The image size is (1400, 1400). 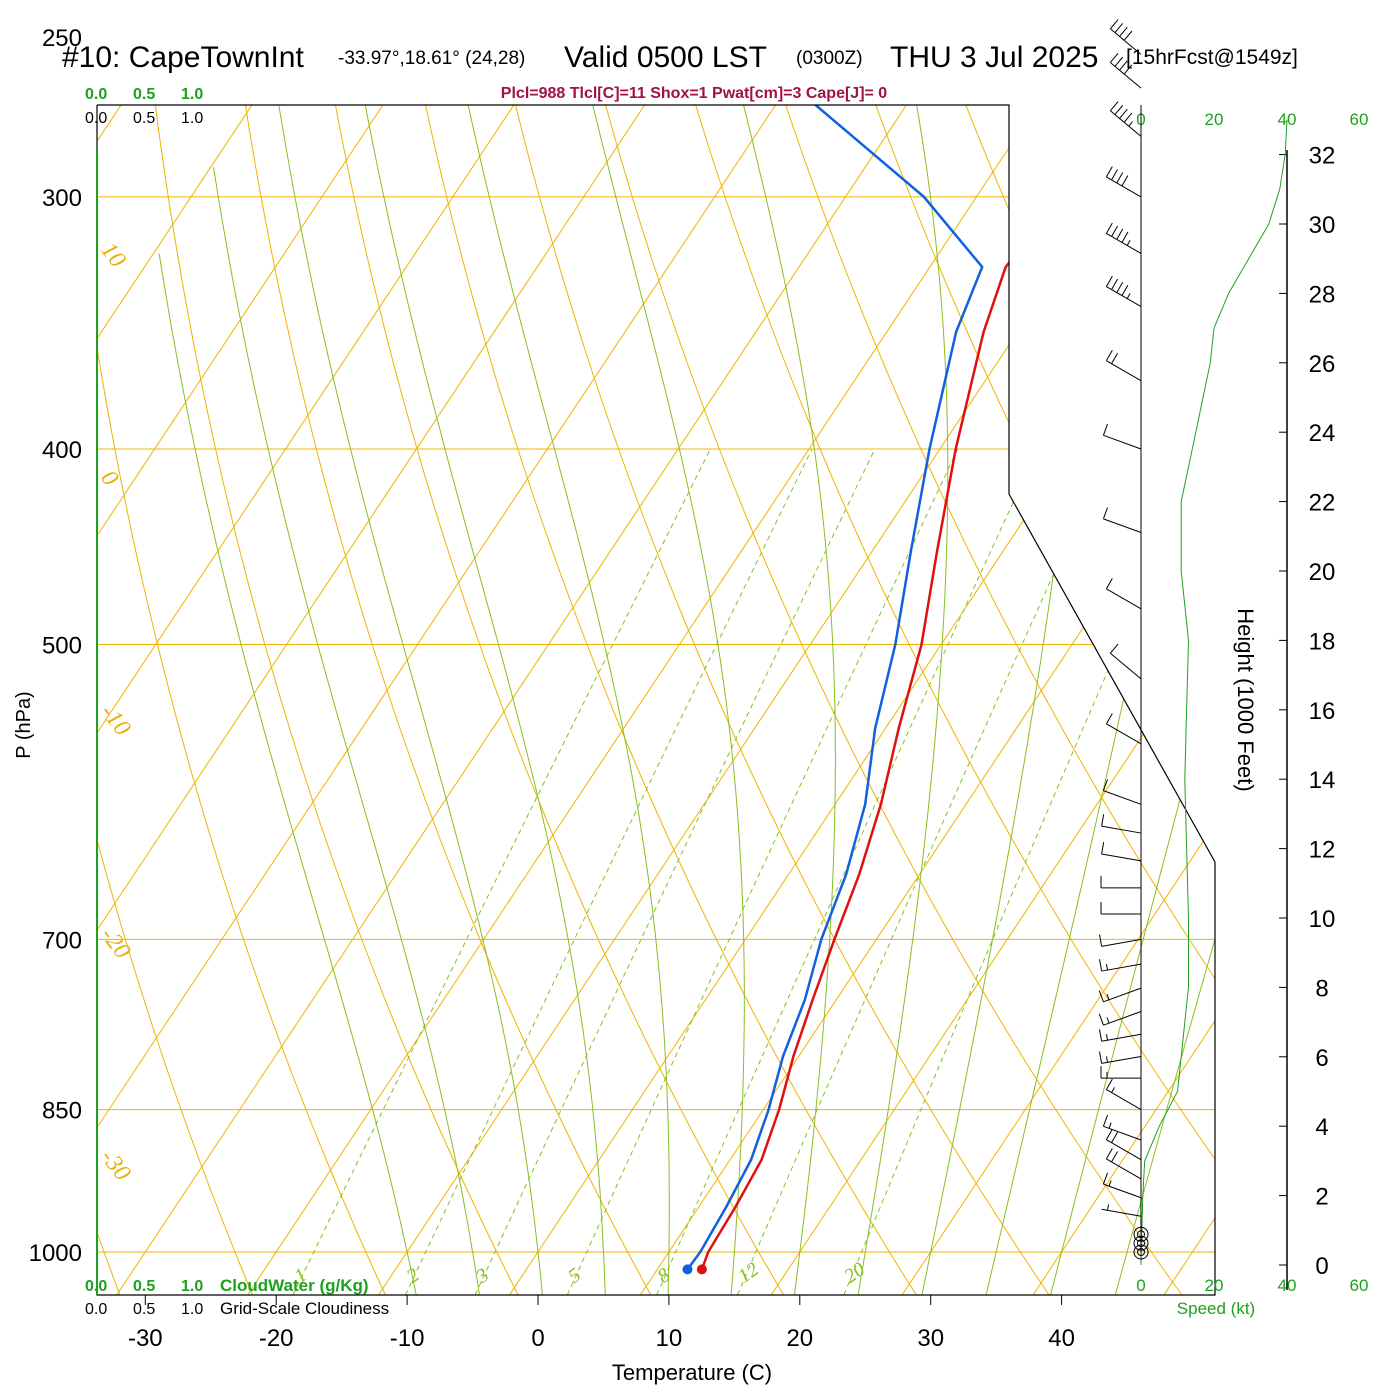 I want to click on temp-label-0: 0, so click(x=537, y=1338).